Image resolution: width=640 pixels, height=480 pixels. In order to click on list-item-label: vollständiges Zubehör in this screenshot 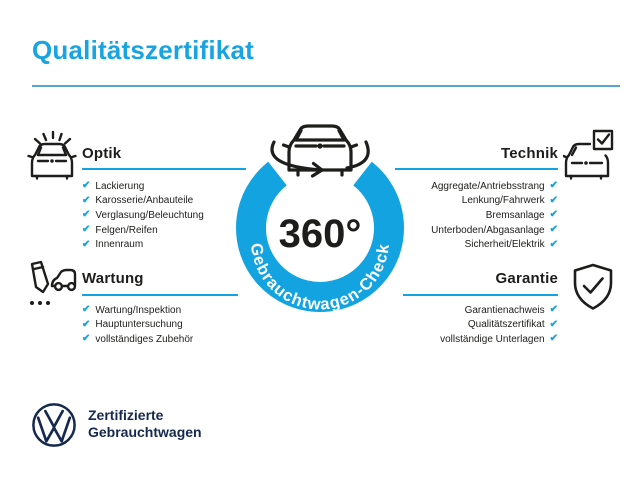, I will do `click(144, 339)`.